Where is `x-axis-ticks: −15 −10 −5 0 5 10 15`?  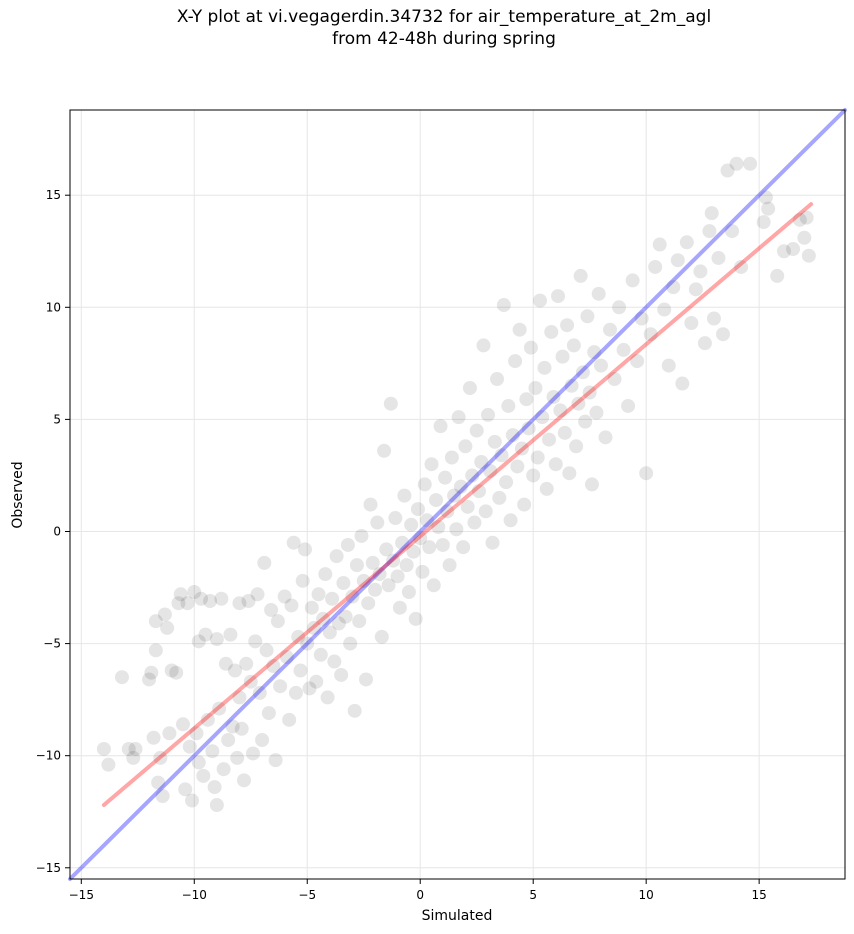
x-axis-ticks: −15 −10 −5 0 5 10 15 is located at coordinates (418, 890).